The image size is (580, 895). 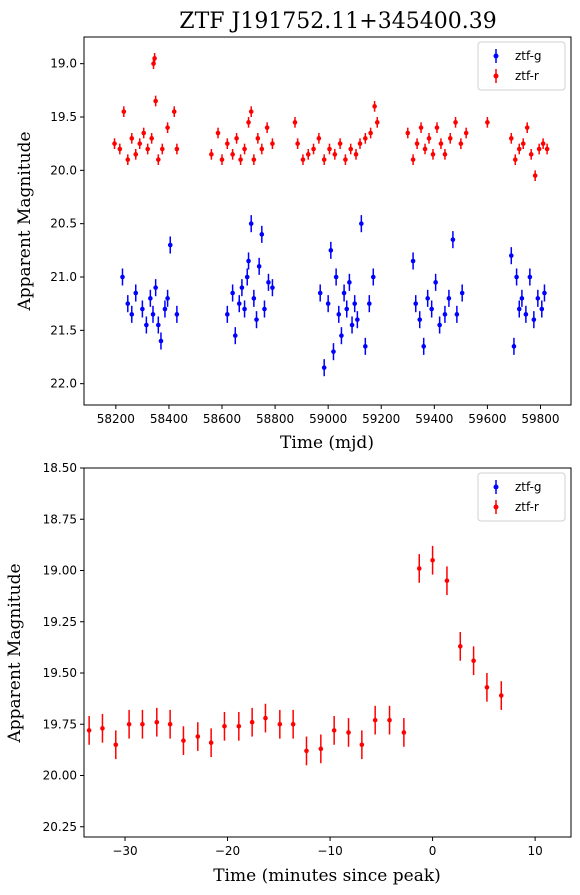 What do you see at coordinates (527, 76) in the screenshot?
I see `top-legend-label-r: ztf-r` at bounding box center [527, 76].